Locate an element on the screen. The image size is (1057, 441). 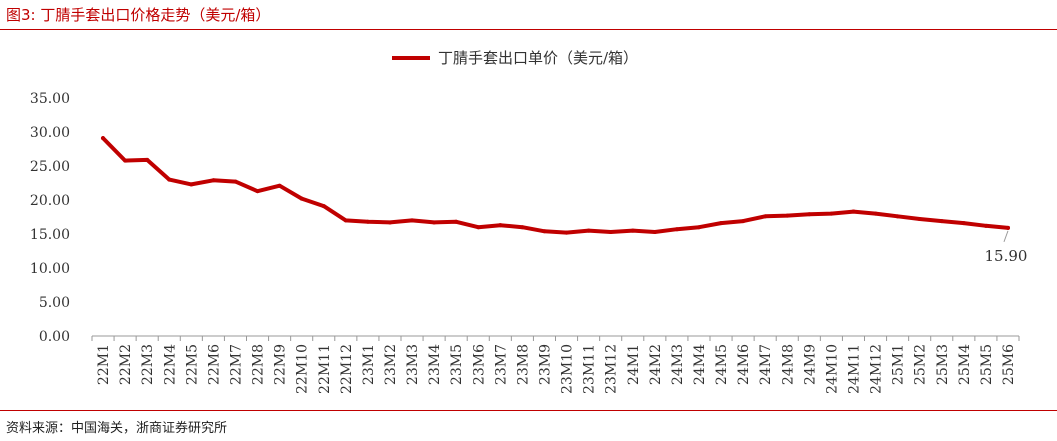
x-tick-label: 24M9 is located at coordinates (810, 364).